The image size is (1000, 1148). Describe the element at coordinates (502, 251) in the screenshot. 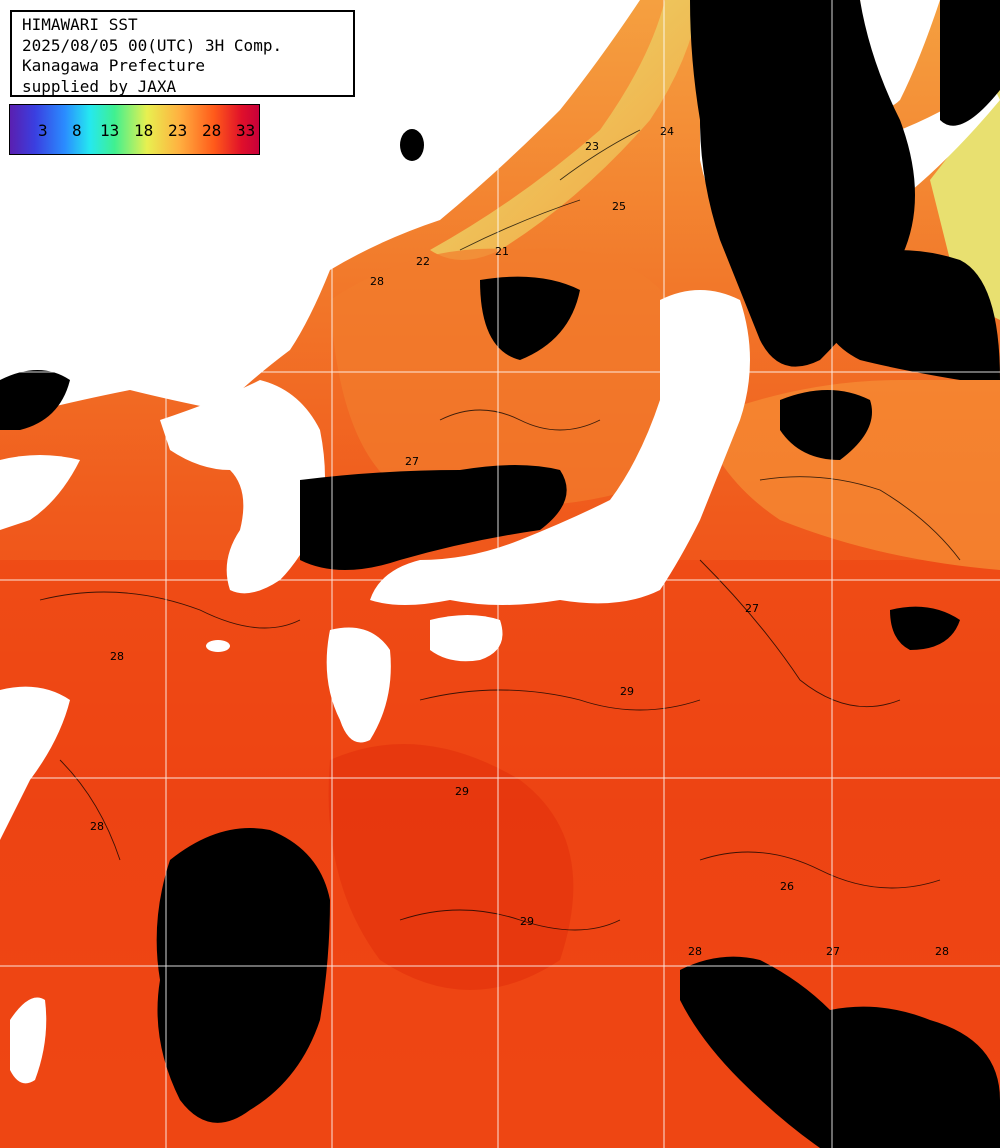

I see `contour-label: 21` at that location.